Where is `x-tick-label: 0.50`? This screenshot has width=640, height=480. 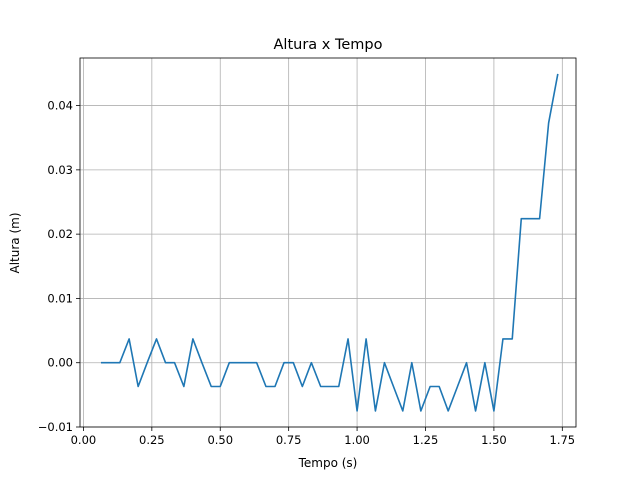 x-tick-label: 0.50 is located at coordinates (220, 440).